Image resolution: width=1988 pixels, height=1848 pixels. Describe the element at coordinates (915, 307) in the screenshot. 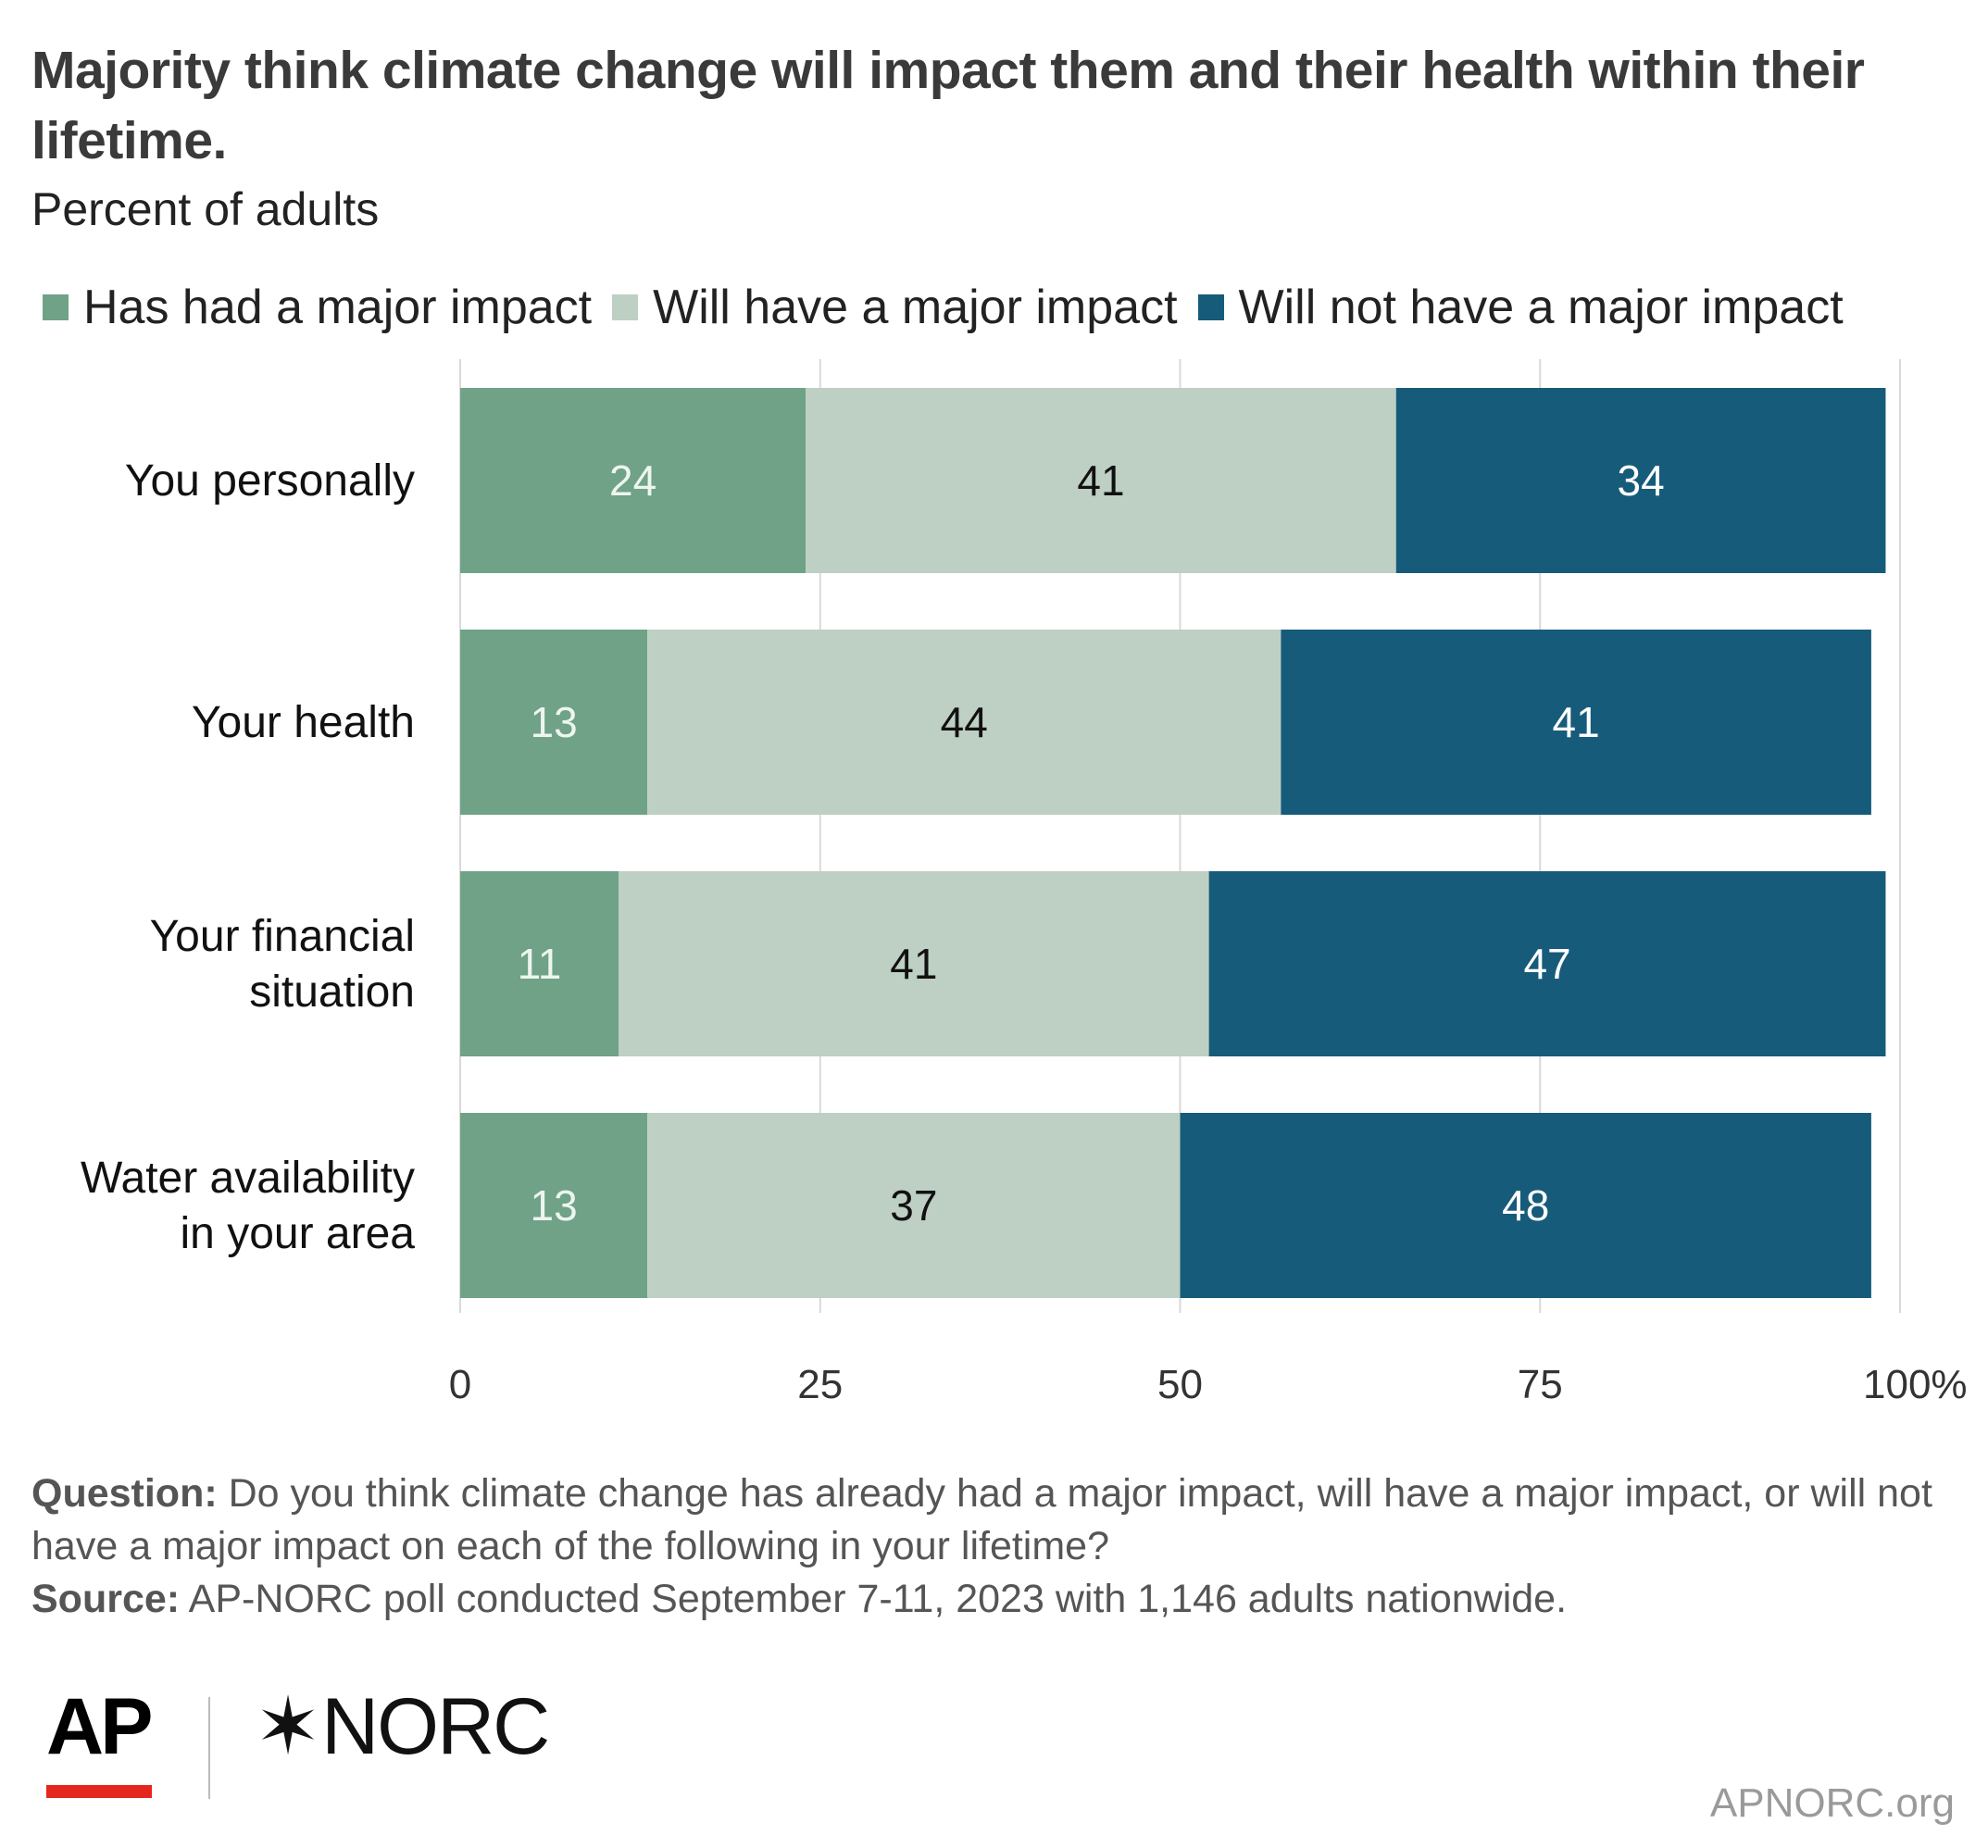

I see `legend-label-will-have: Will have a major impact` at that location.